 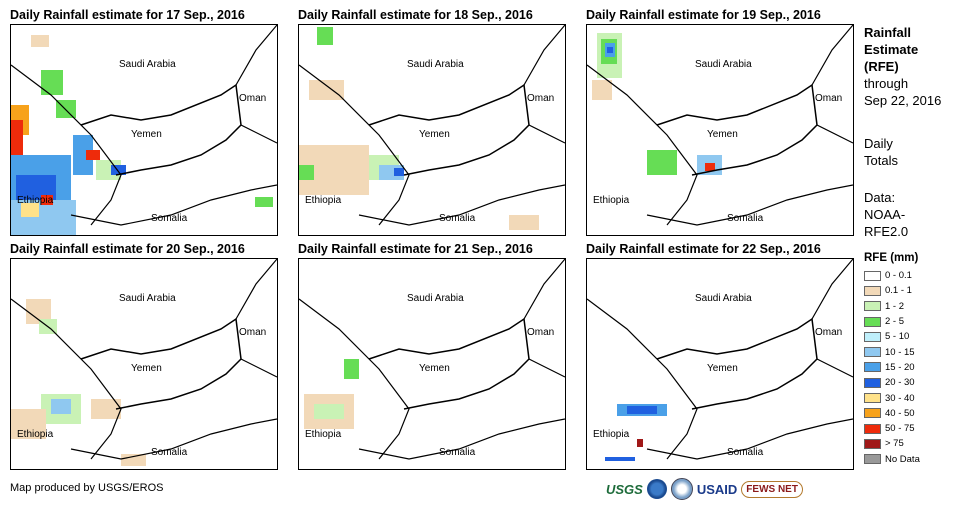 I want to click on legend-item: 20 - 30, so click(x=892, y=382).